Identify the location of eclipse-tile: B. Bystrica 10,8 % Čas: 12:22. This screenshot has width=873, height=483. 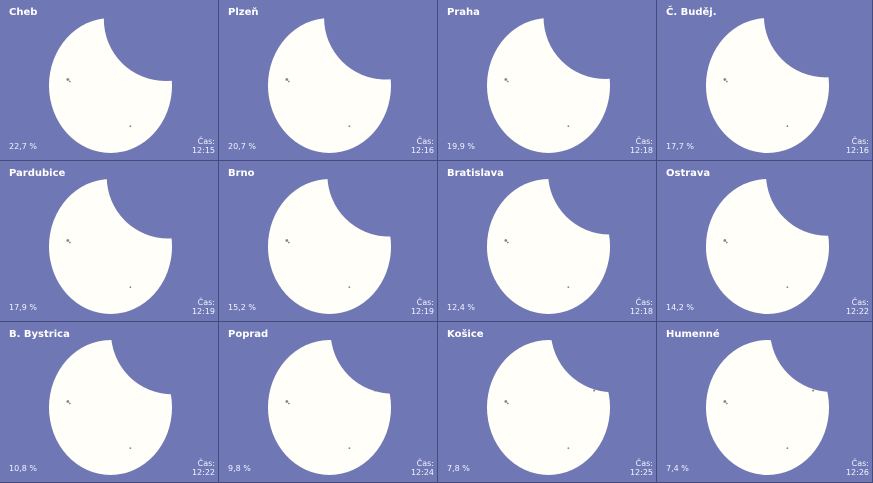
(109, 402).